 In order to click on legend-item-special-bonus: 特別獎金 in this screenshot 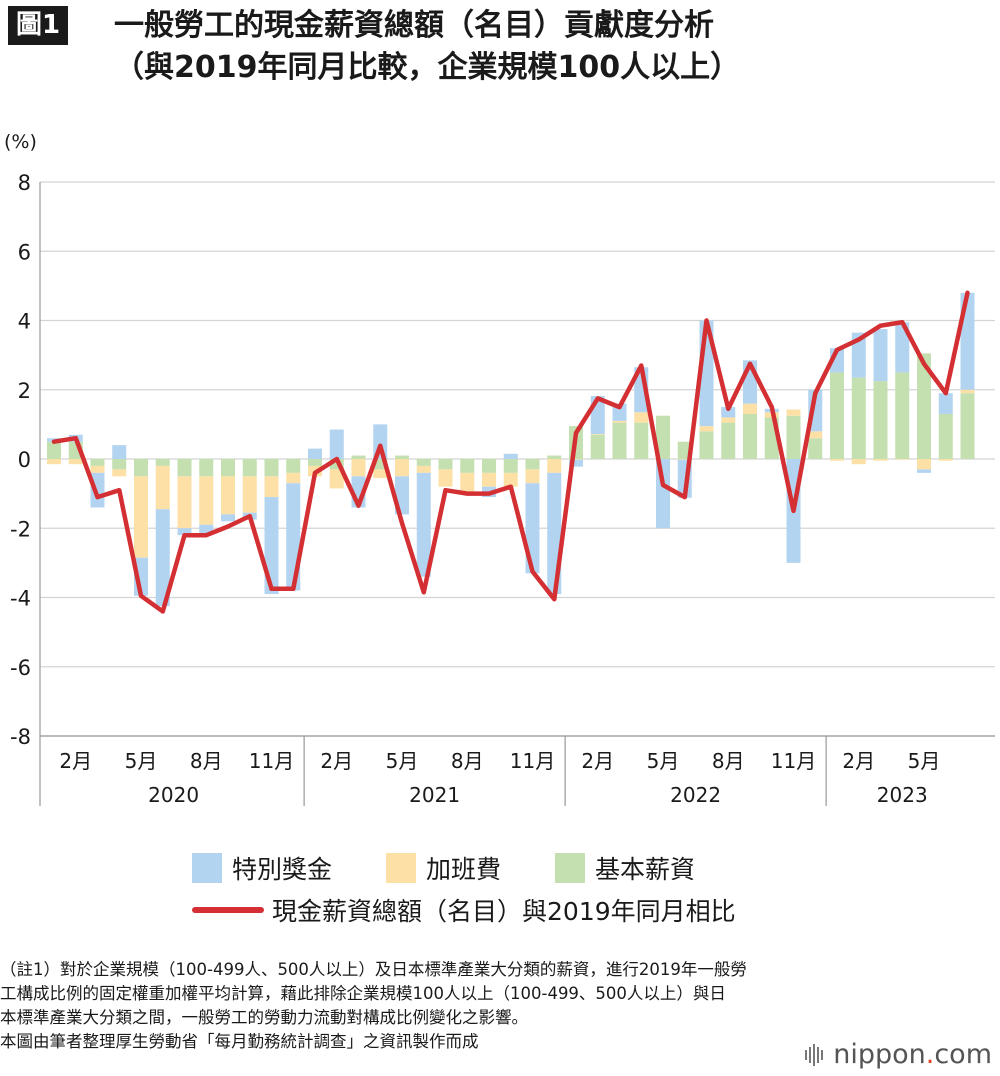, I will do `click(262, 868)`.